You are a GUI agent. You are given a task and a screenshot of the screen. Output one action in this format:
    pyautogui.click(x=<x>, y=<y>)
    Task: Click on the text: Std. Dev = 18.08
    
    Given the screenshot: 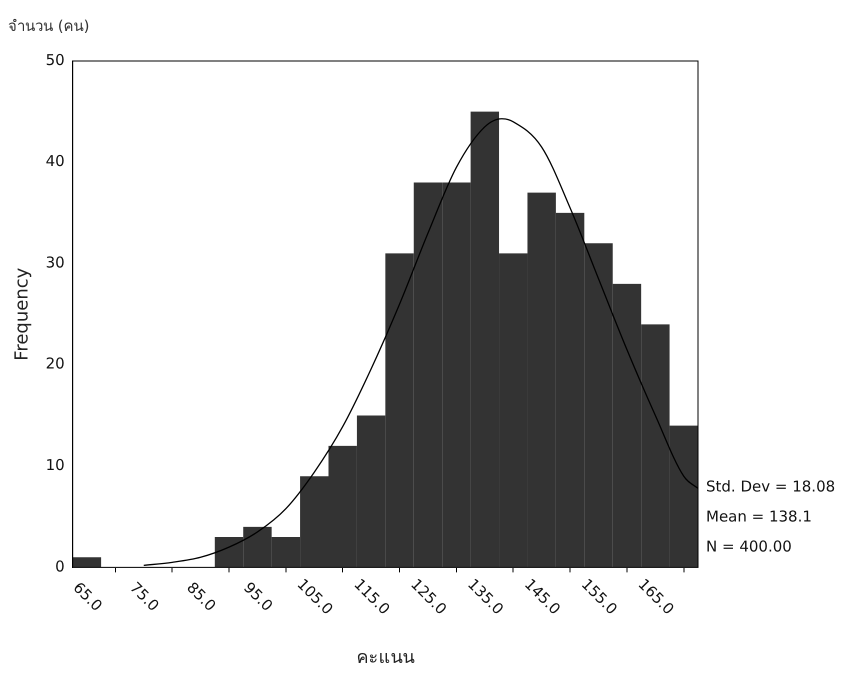 What is the action you would take?
    pyautogui.click(x=771, y=486)
    